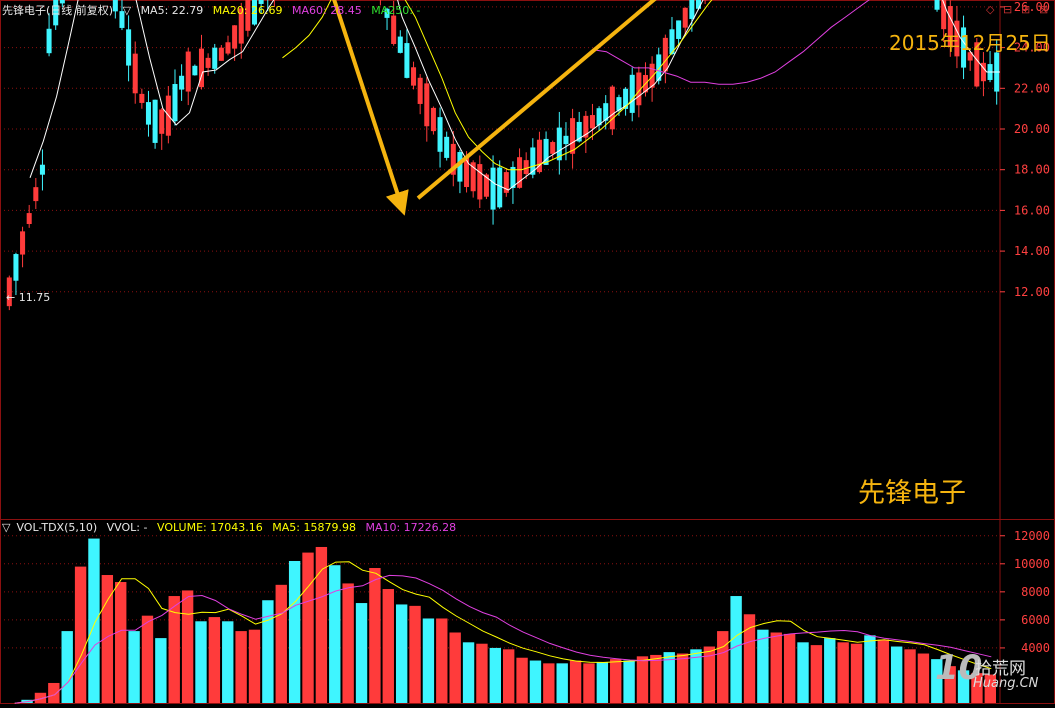  Describe the element at coordinates (990, 9) in the screenshot. I see `diamond-icon: ◇` at that location.